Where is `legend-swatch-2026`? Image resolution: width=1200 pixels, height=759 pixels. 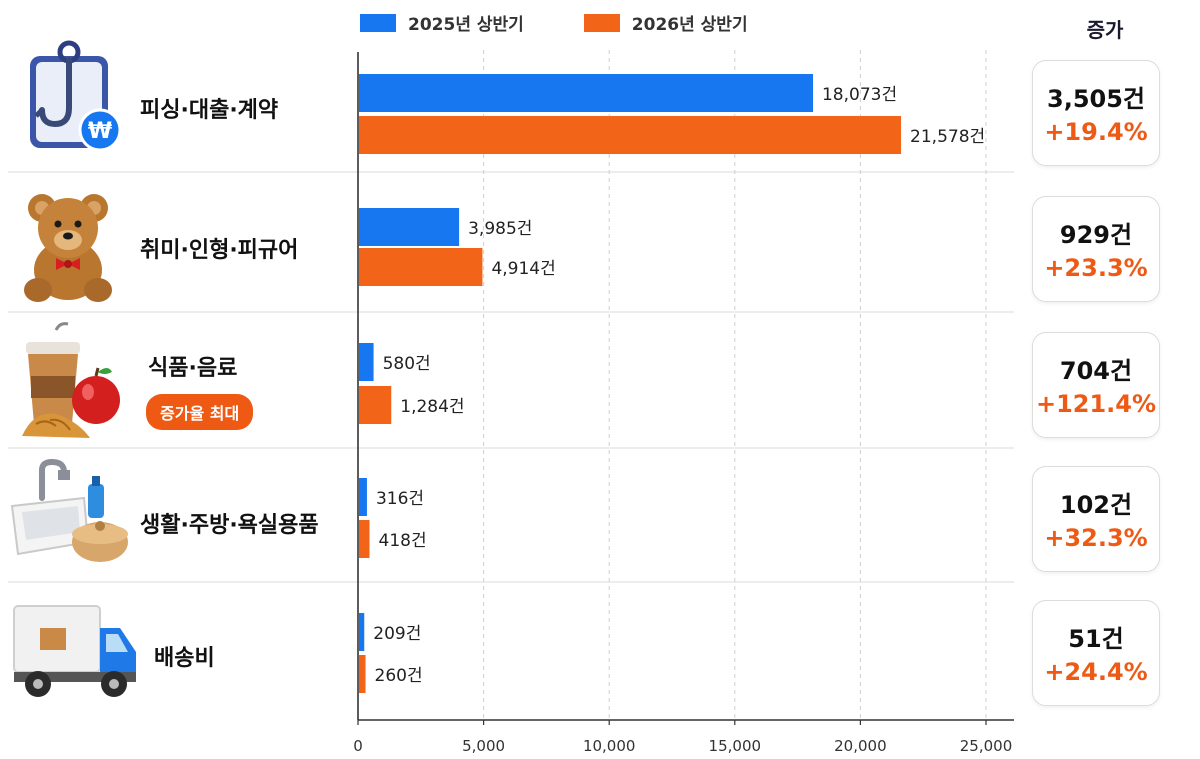
legend-swatch-2026 is located at coordinates (601, 22).